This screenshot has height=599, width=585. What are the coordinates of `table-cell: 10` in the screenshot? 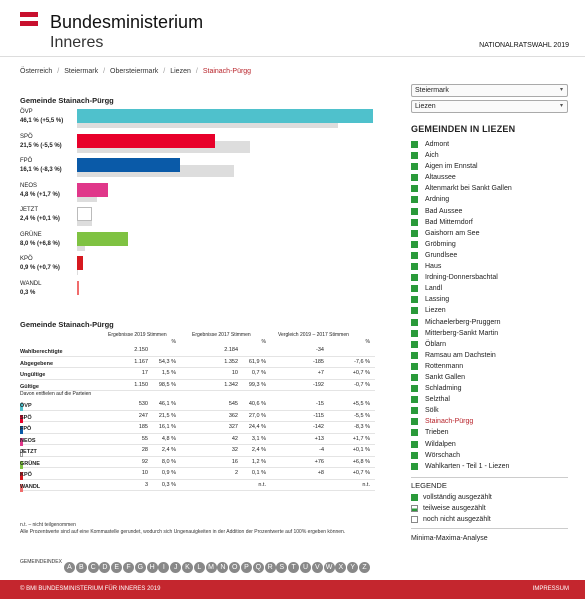 It's located at (144, 473).